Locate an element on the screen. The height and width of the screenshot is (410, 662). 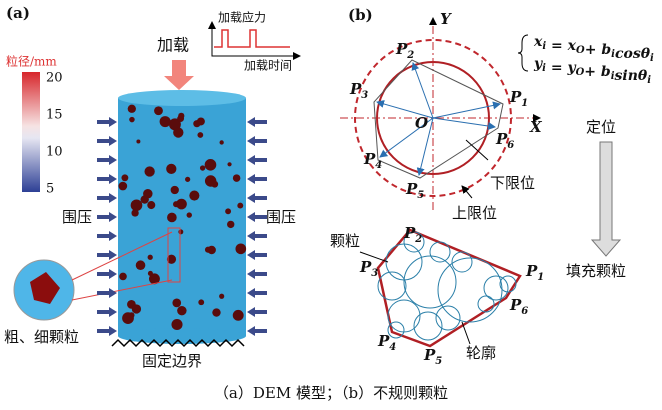
point-label: P5 is located at coordinates (432, 356).